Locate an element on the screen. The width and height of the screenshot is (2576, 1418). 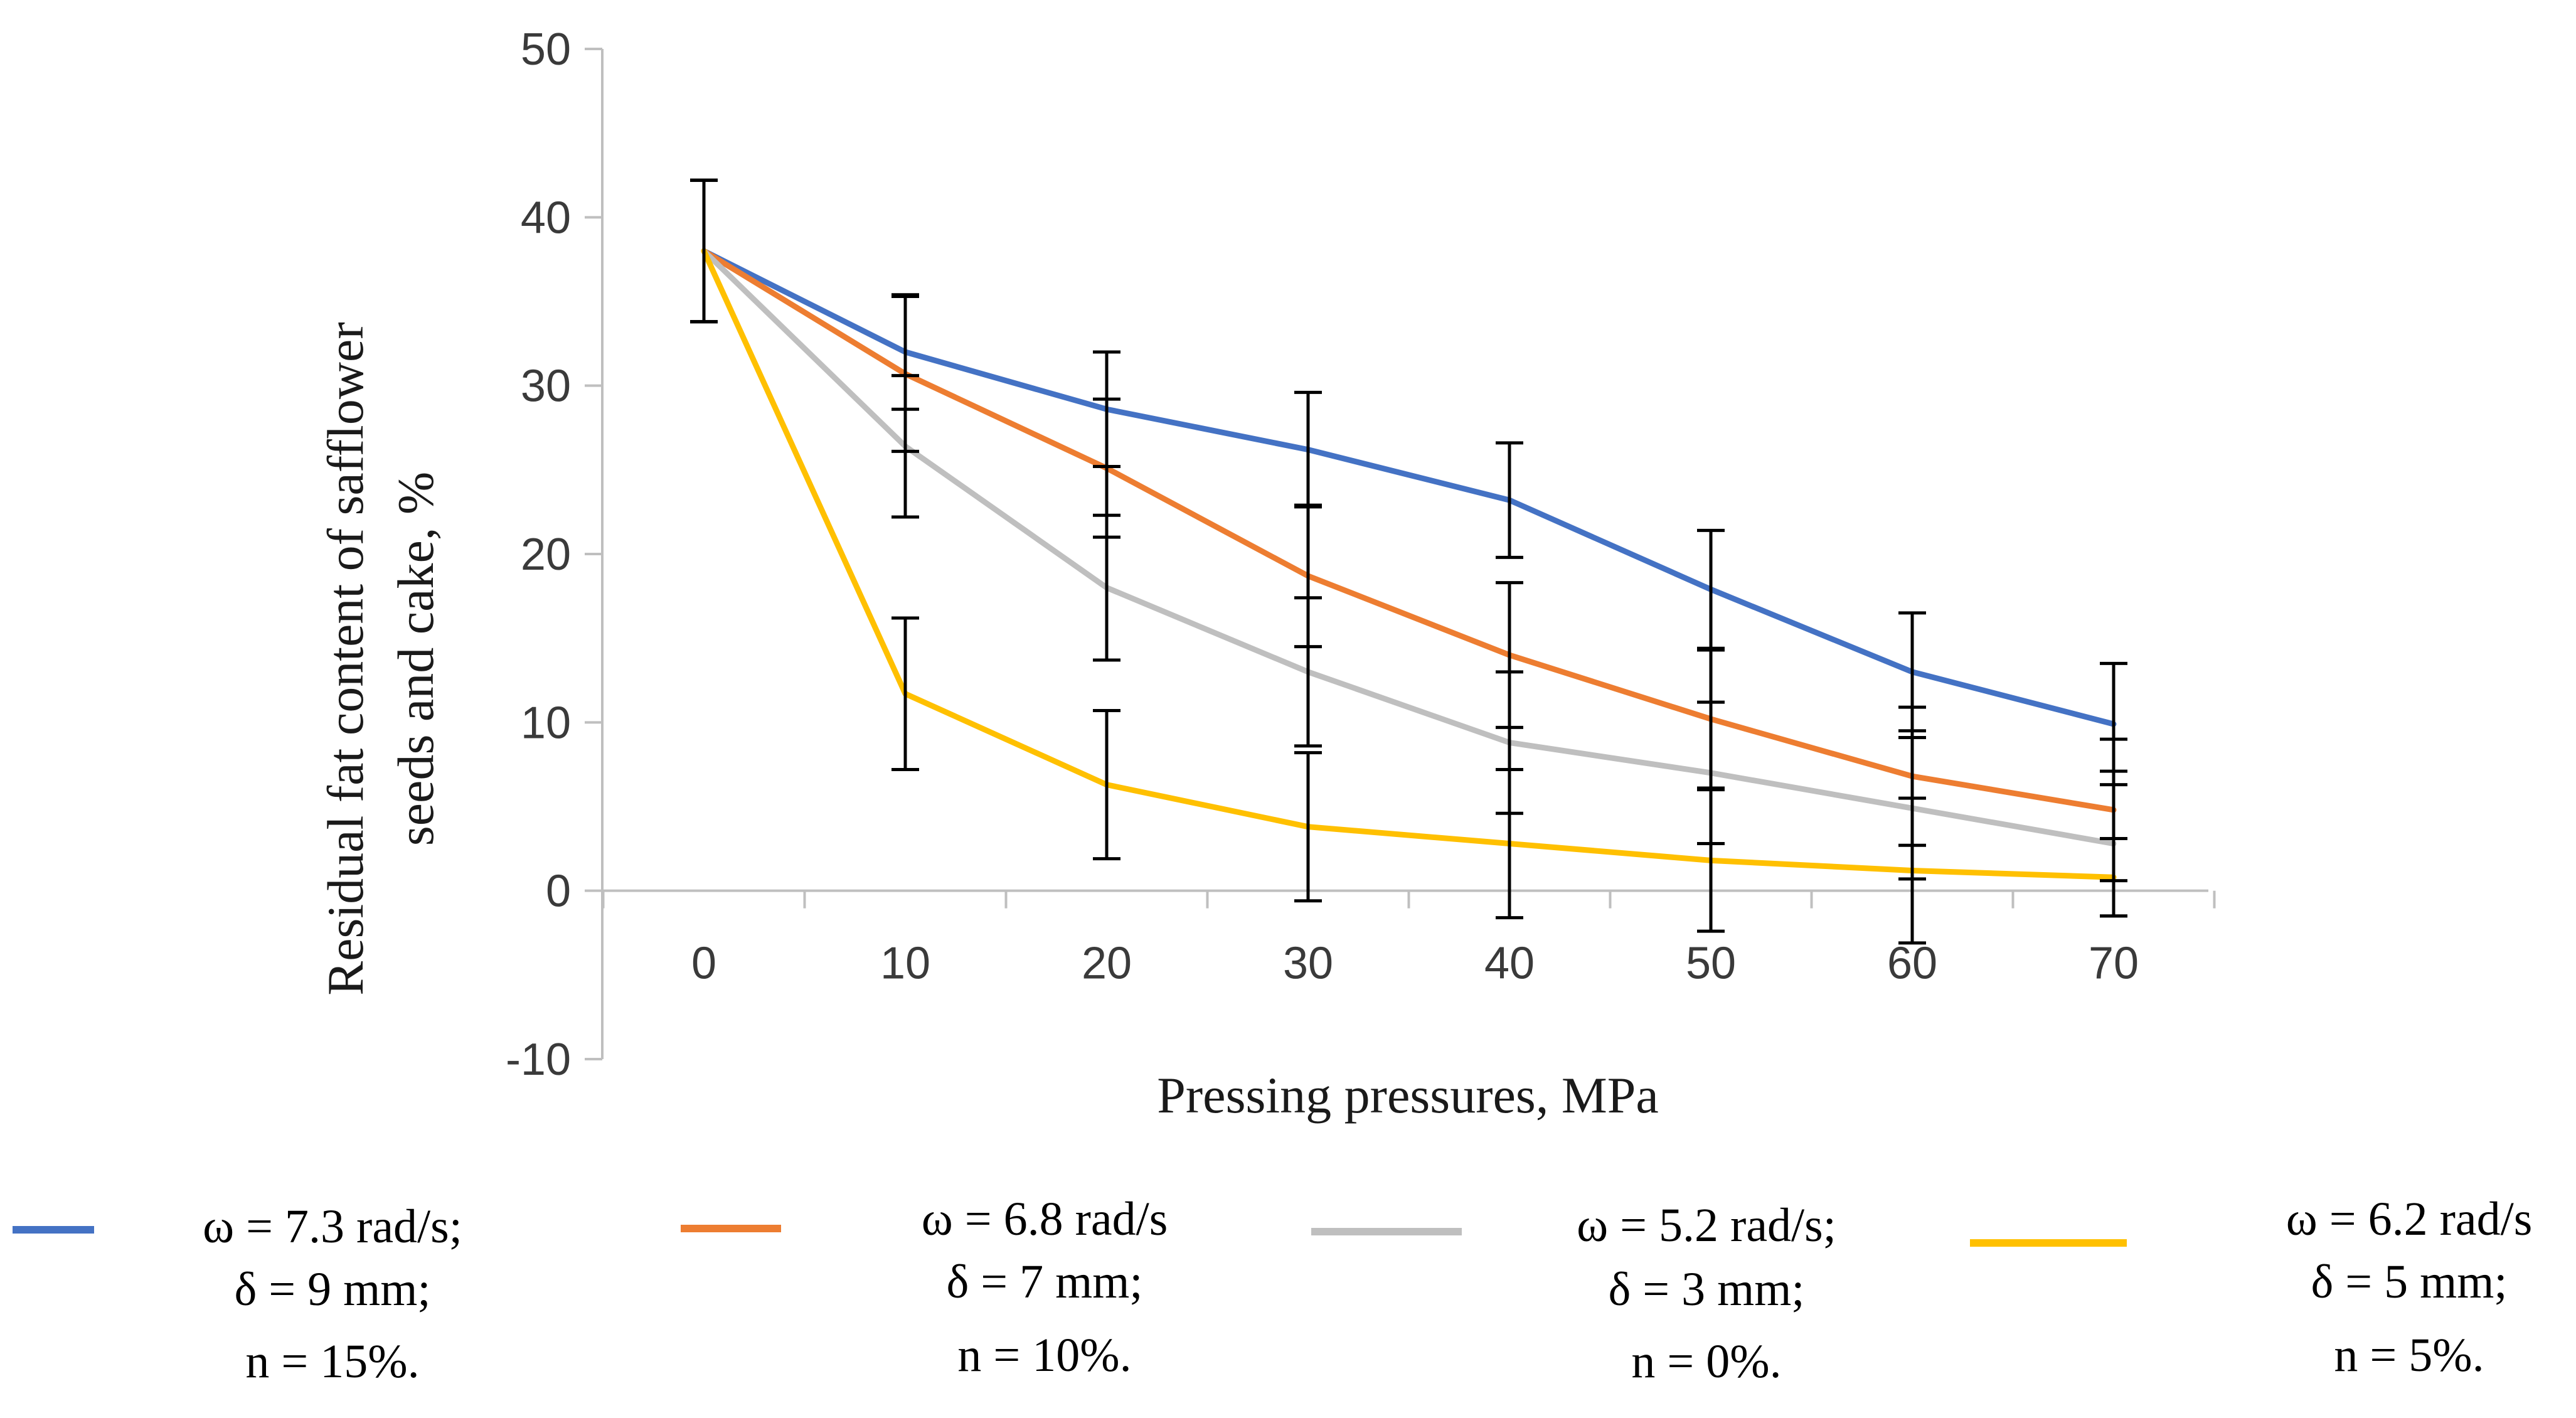
y-tick-label: 50 is located at coordinates (546, 49).